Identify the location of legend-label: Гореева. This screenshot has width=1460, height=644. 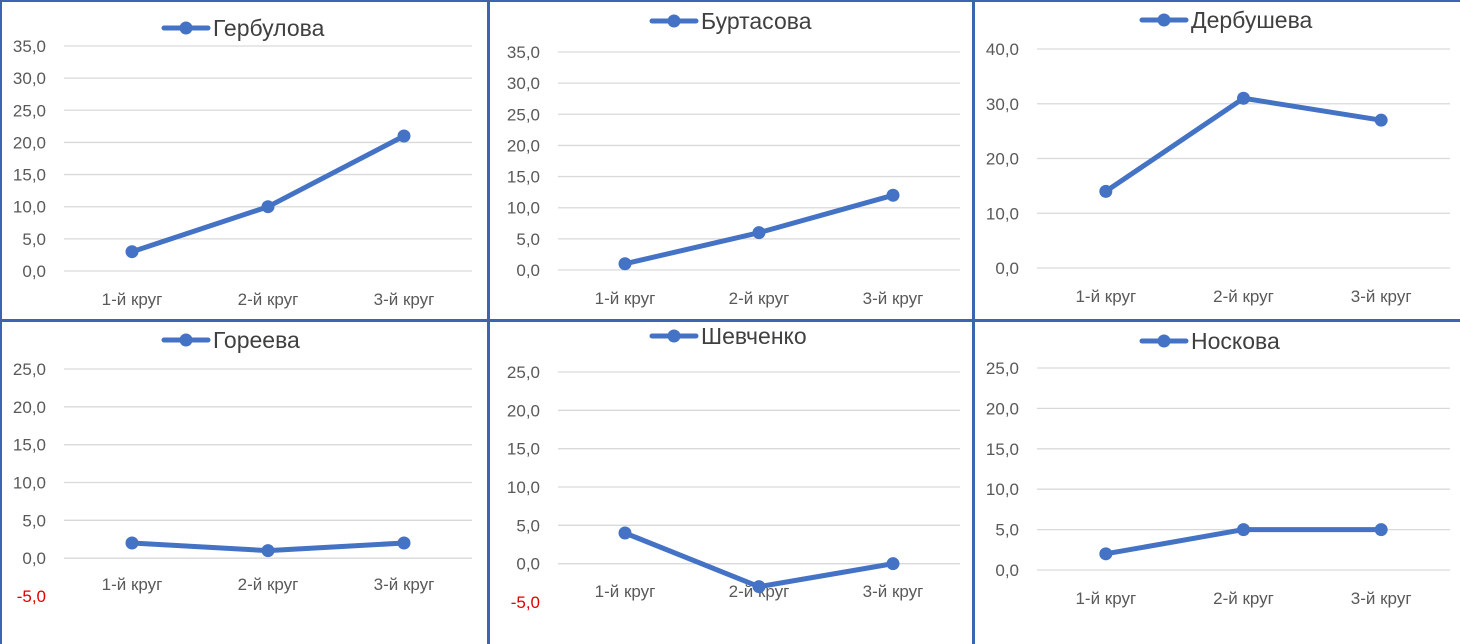
(256, 340).